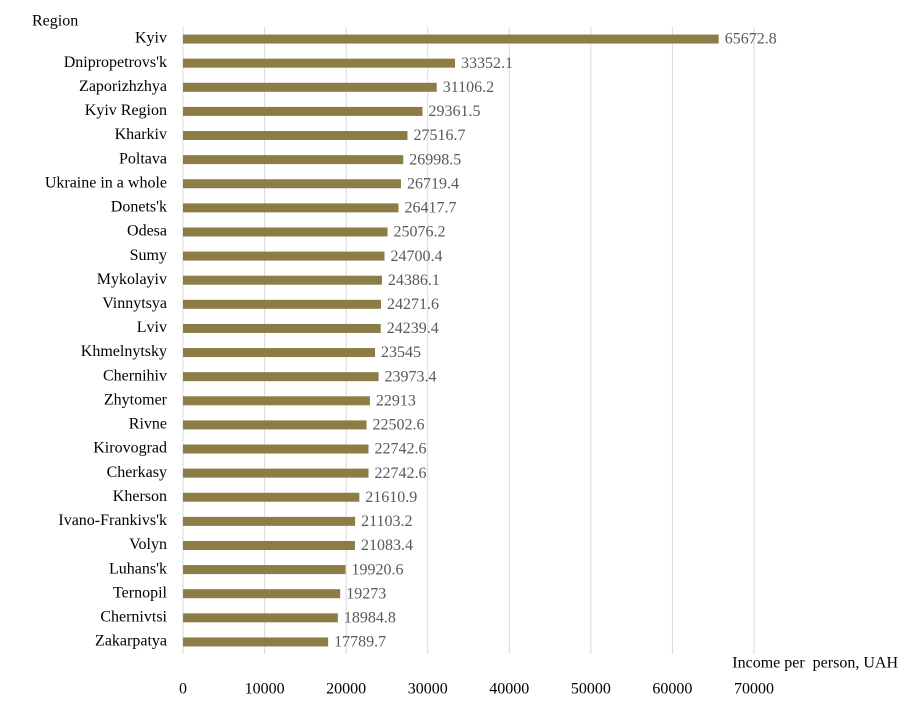  What do you see at coordinates (413, 328) in the screenshot?
I see `value-label: 24239.4` at bounding box center [413, 328].